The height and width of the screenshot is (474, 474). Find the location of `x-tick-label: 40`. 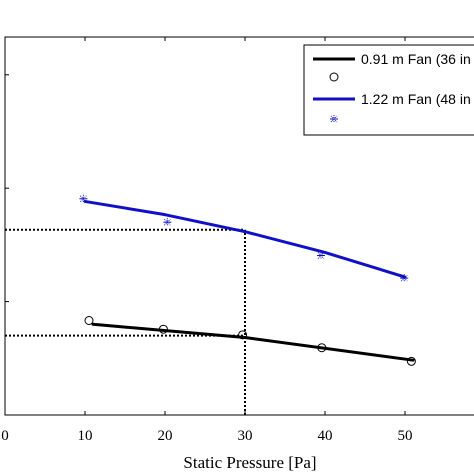

x-tick-label: 40 is located at coordinates (325, 436).